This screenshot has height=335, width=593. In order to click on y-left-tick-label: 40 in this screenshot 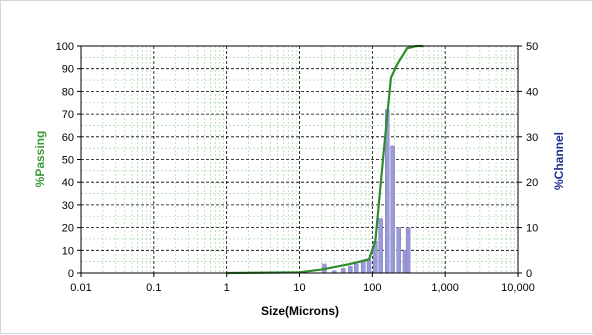, I will do `click(68, 183)`.